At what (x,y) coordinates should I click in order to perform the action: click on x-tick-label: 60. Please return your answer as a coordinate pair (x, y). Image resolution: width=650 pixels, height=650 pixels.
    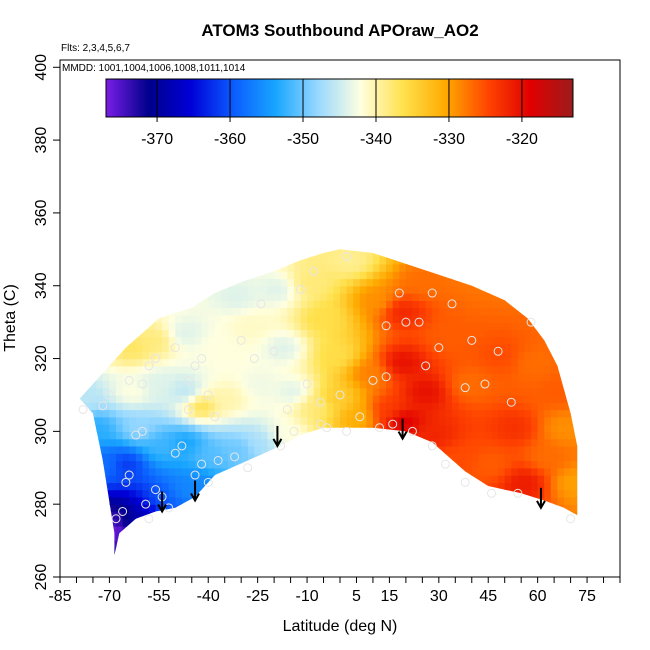
    Looking at the image, I should click on (538, 596).